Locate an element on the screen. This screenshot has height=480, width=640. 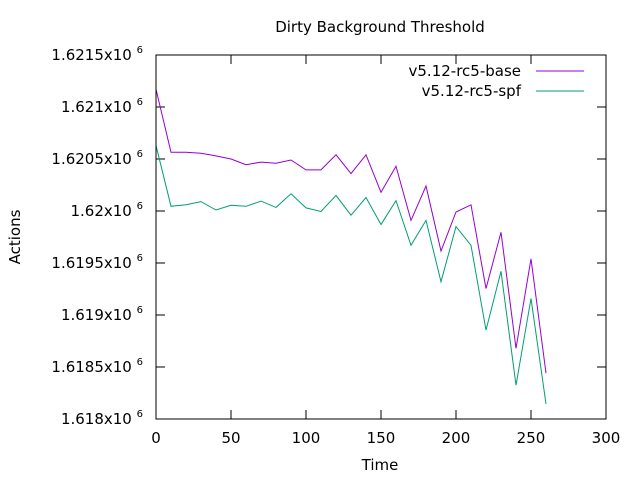
y-tick-label: 1.62x10 6 is located at coordinates (106, 210).